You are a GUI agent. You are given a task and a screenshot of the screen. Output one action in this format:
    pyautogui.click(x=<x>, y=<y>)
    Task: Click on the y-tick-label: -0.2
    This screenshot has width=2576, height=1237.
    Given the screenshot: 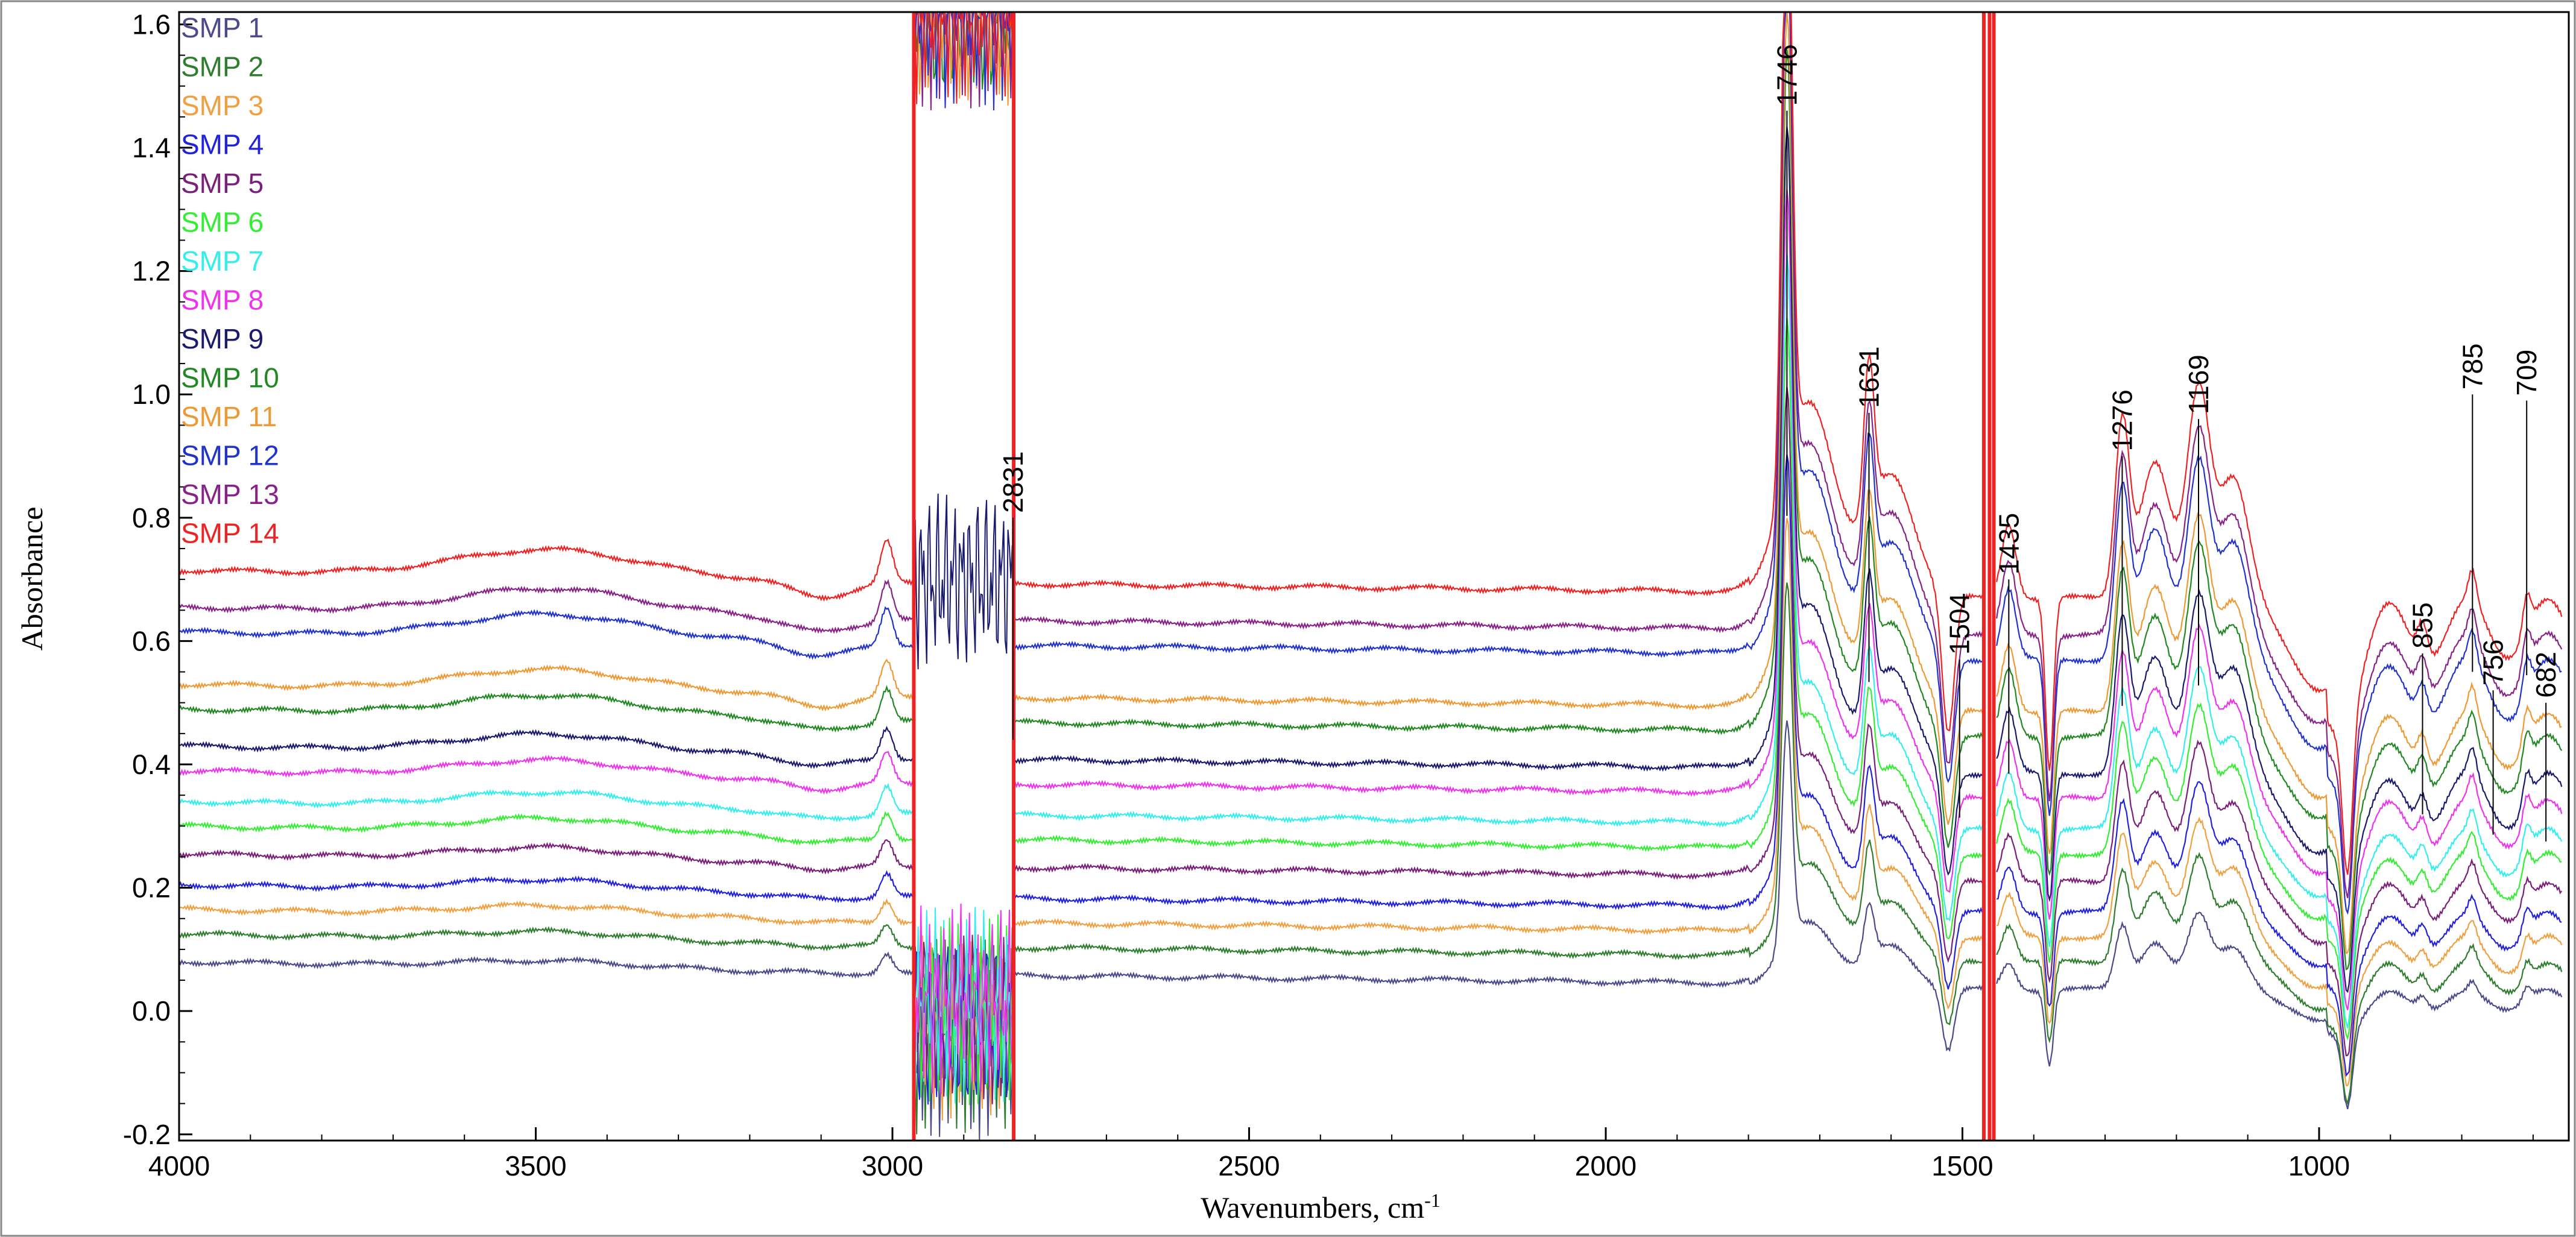 What is the action you would take?
    pyautogui.click(x=147, y=1134)
    